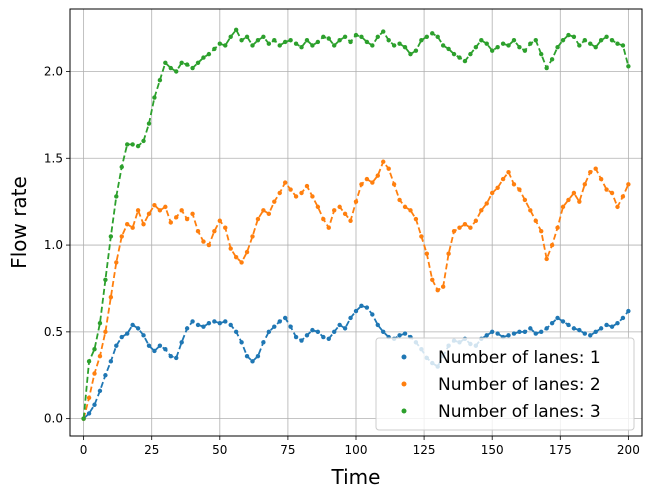 This screenshot has width=658, height=498. I want to click on x-tick-label: 175, so click(560, 450).